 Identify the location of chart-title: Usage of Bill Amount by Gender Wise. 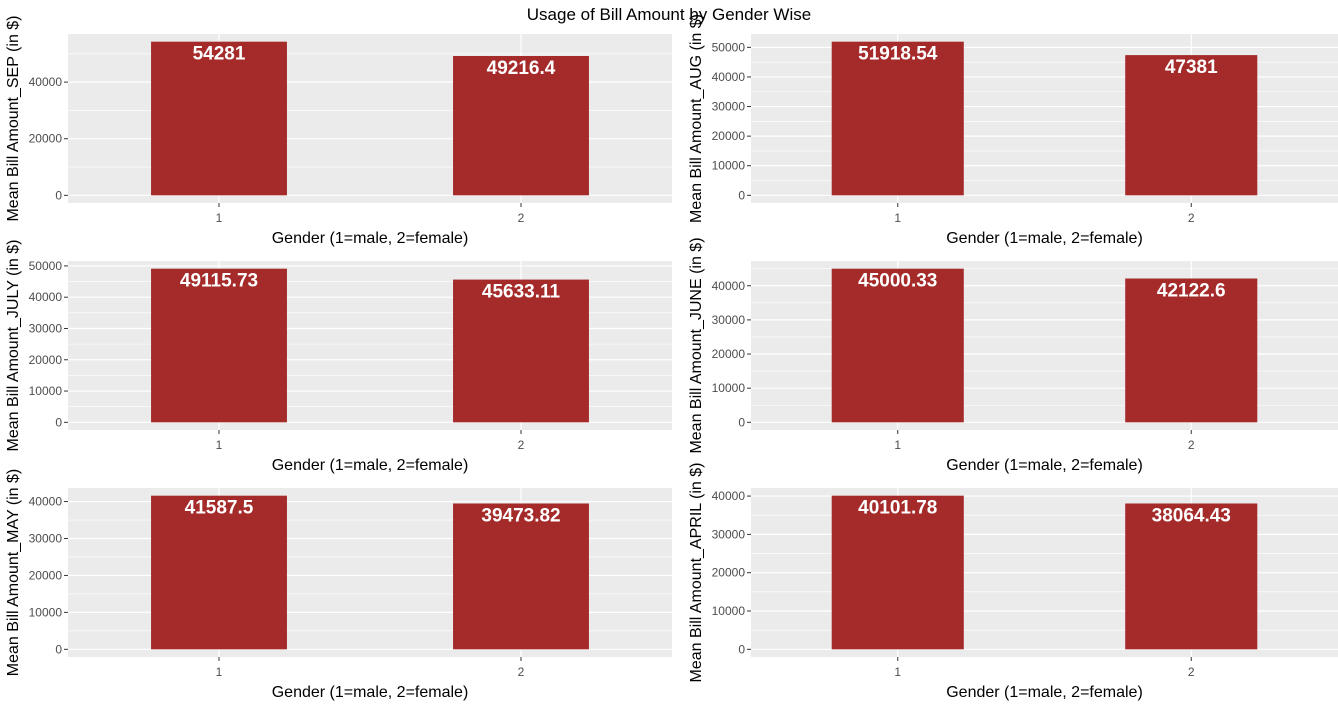
(669, 14).